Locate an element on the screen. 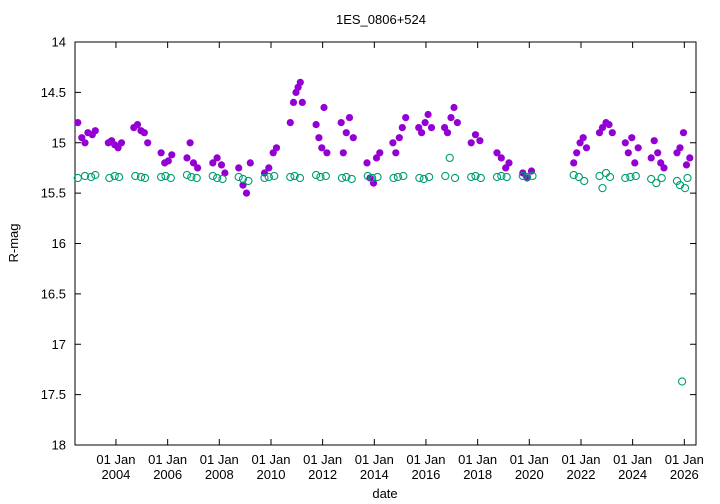 The image size is (720, 504). x-tick-year: 2014 is located at coordinates (374, 474).